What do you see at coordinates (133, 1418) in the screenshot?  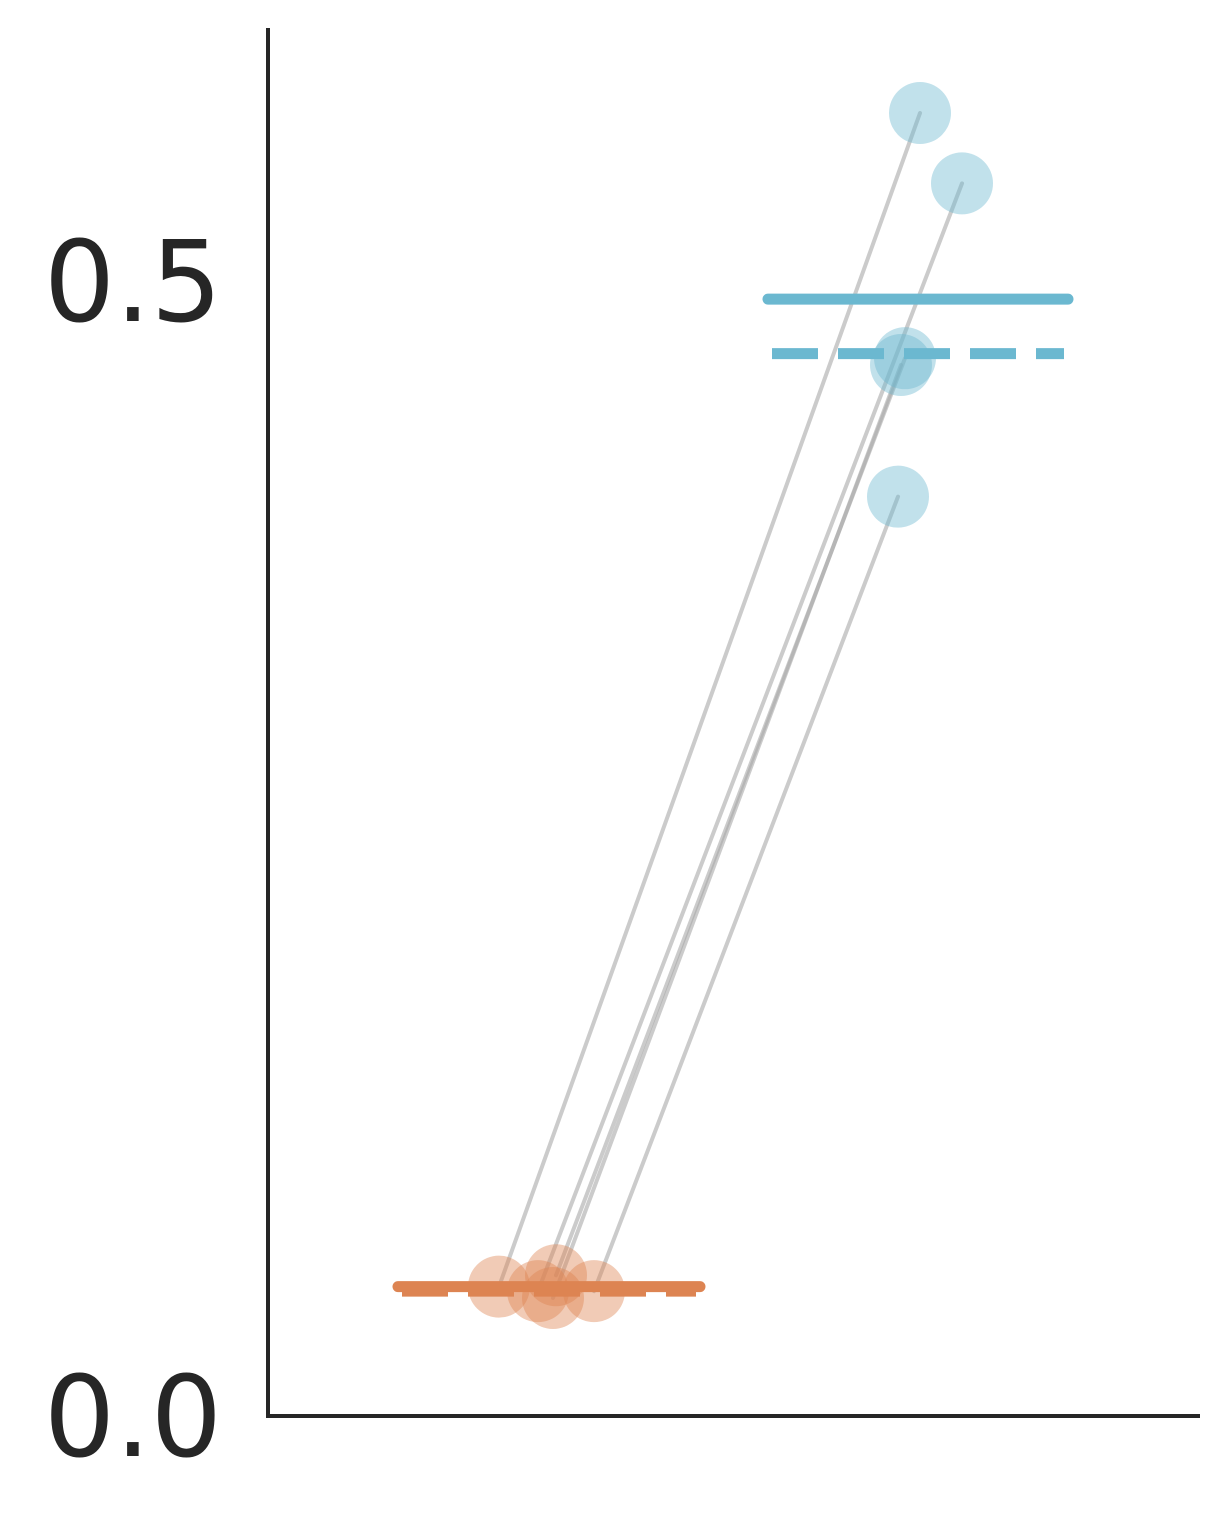 I see `y-tick-label: 0.0` at bounding box center [133, 1418].